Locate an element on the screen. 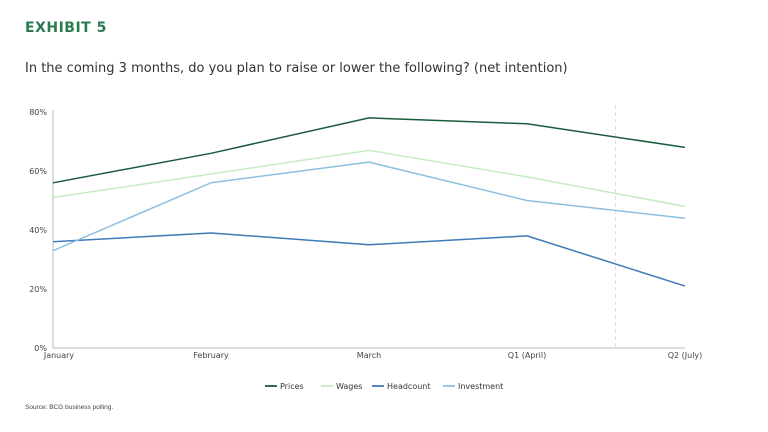 The width and height of the screenshot is (768, 432). y-tick-label: 0% is located at coordinates (40, 348).